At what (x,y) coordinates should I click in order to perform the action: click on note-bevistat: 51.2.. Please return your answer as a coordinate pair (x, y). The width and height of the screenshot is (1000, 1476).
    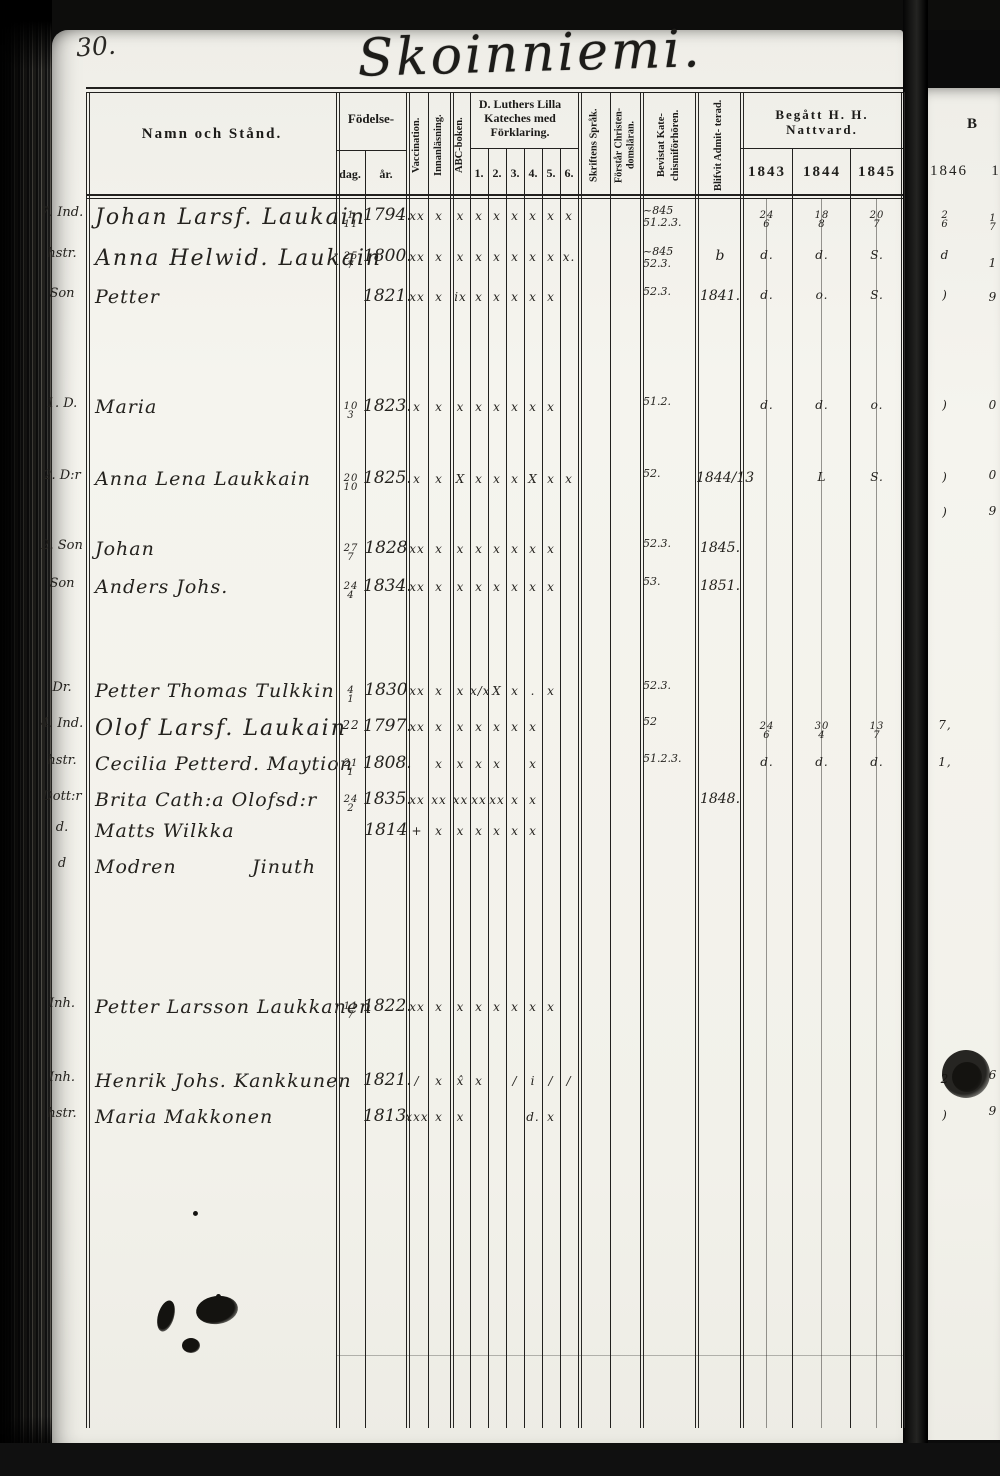
    Looking at the image, I should click on (657, 401).